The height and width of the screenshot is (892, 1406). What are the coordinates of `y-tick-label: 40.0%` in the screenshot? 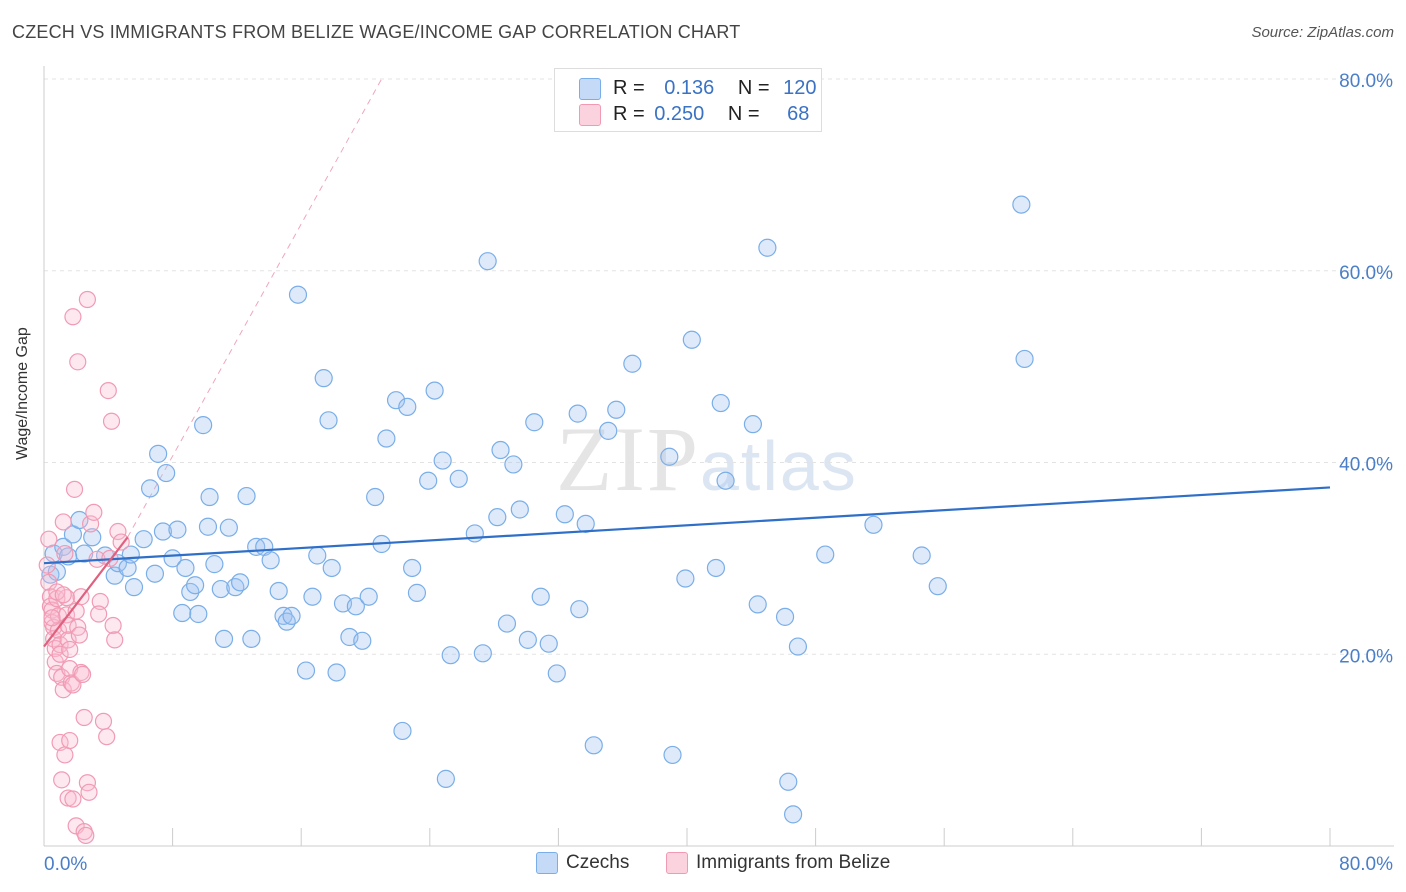 It's located at (1366, 465).